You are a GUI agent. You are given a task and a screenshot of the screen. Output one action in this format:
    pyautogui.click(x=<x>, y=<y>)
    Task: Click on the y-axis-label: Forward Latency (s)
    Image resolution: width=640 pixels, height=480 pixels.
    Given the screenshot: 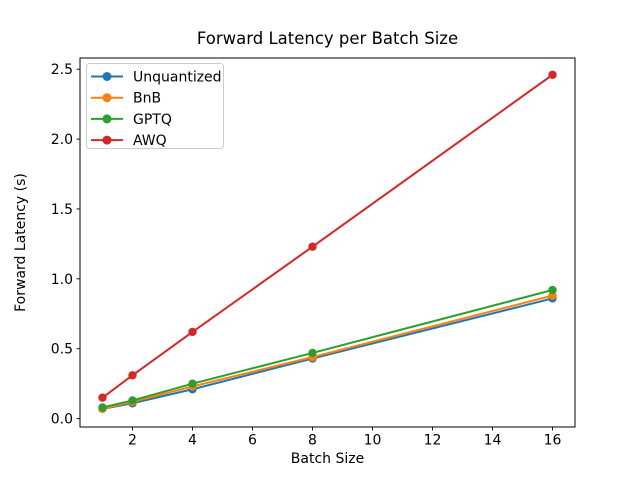 What is the action you would take?
    pyautogui.click(x=21, y=242)
    